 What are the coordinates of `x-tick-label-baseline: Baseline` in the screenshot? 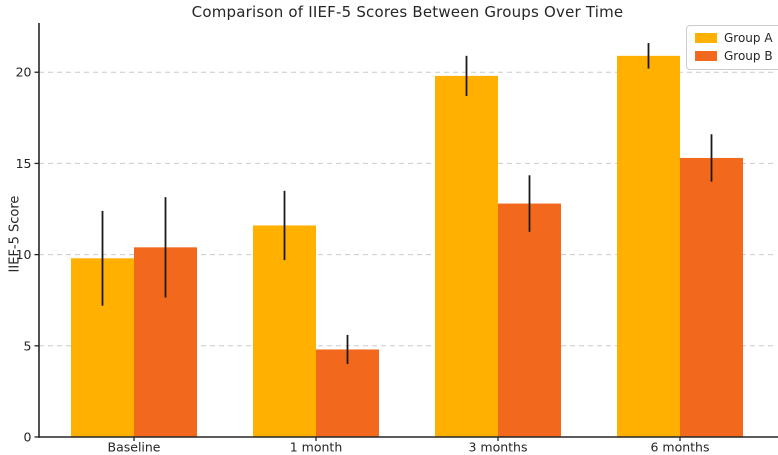 It's located at (134, 447).